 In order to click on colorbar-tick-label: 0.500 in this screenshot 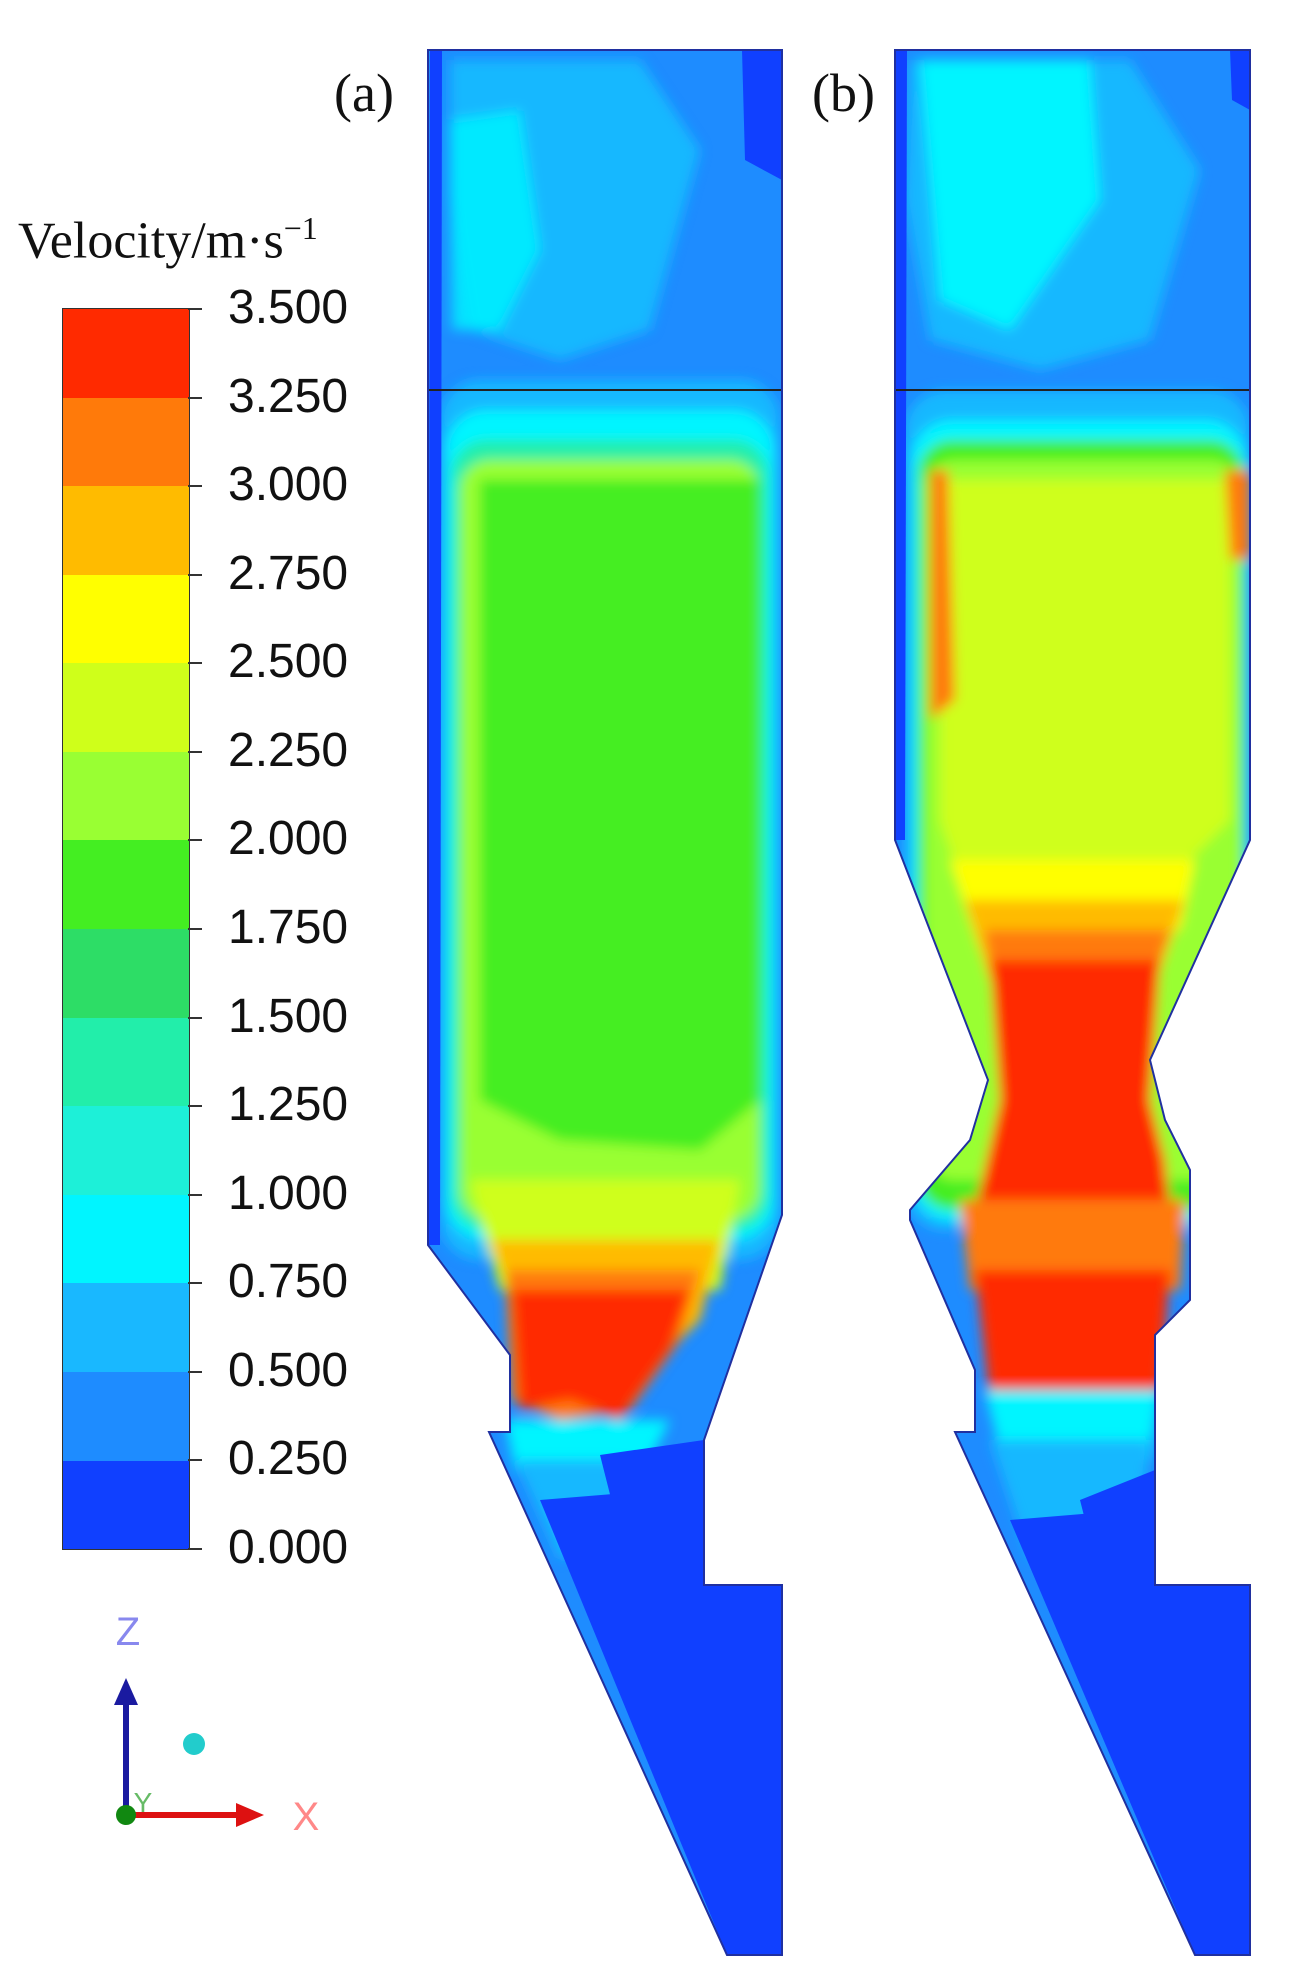, I will do `click(288, 1370)`.